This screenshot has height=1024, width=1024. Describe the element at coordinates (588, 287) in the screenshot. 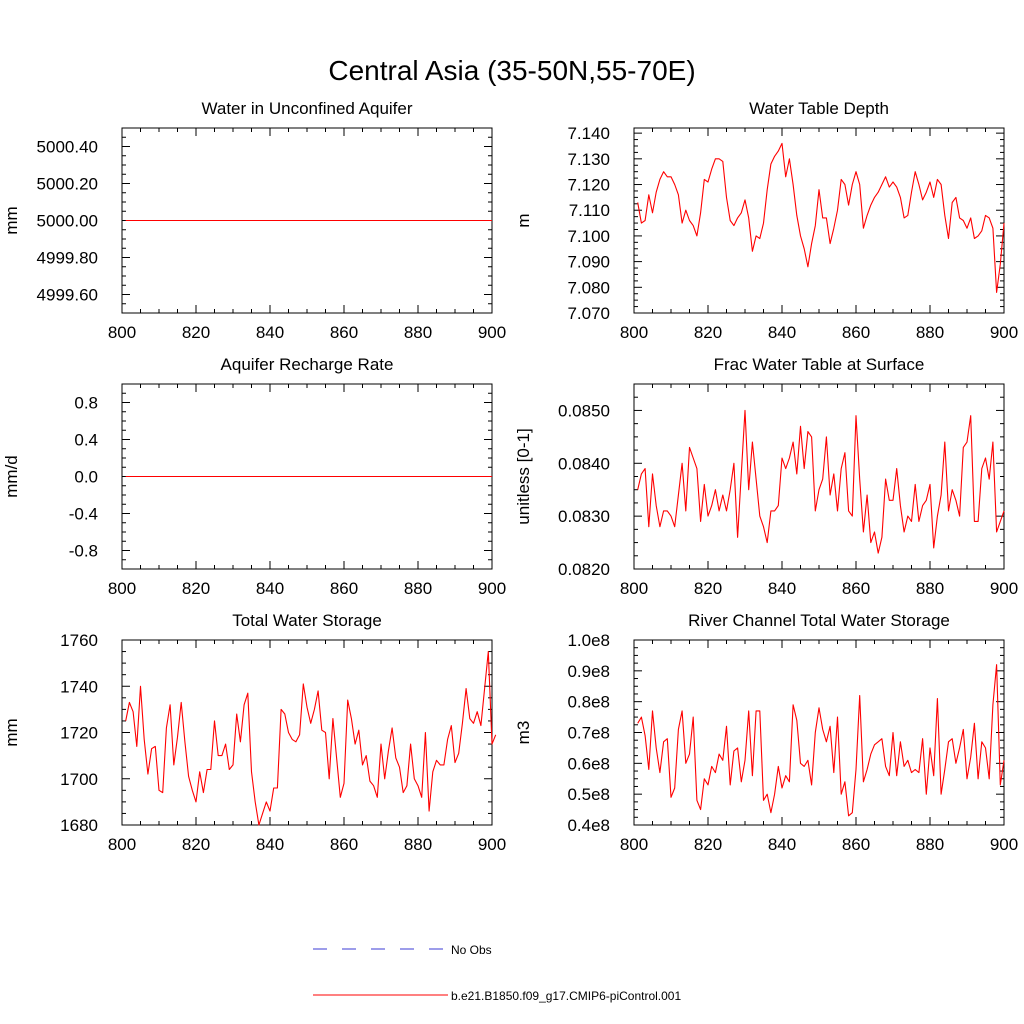

I see `y-tick-label: 7.080` at that location.